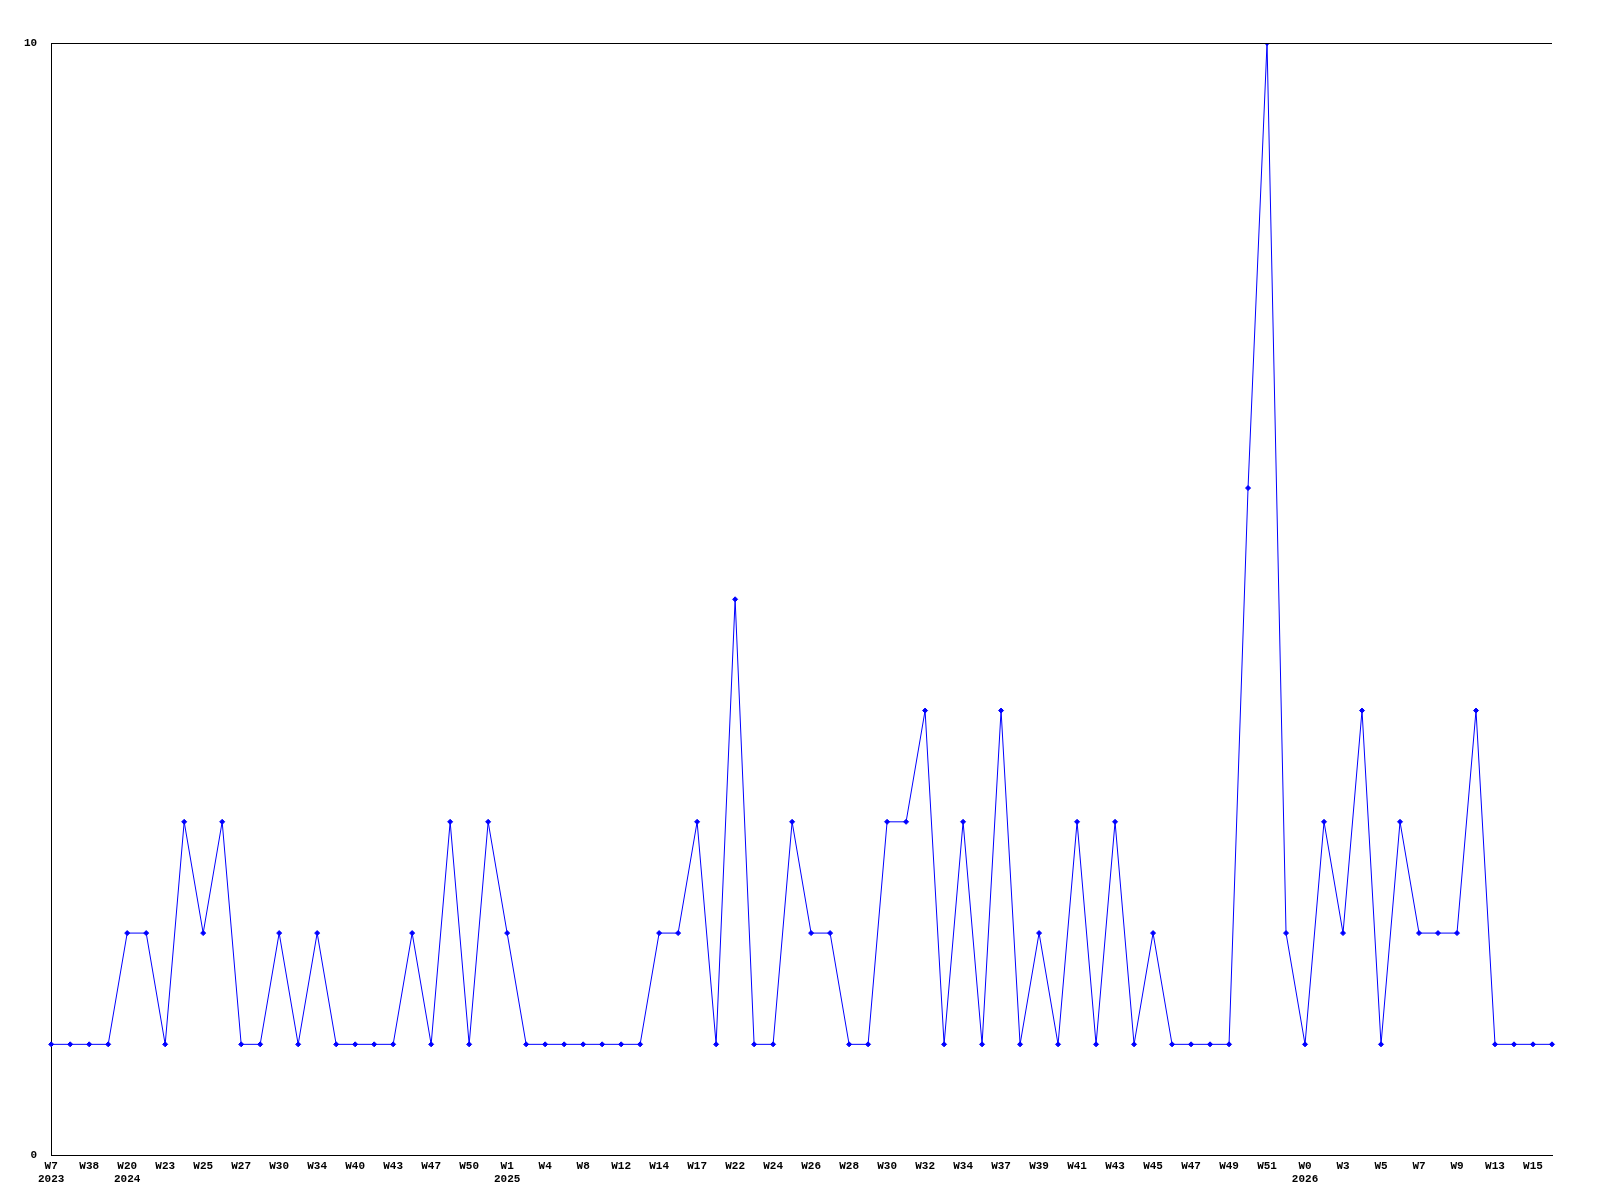 The image size is (1600, 1200). I want to click on x-tick-label: W27, so click(241, 1165).